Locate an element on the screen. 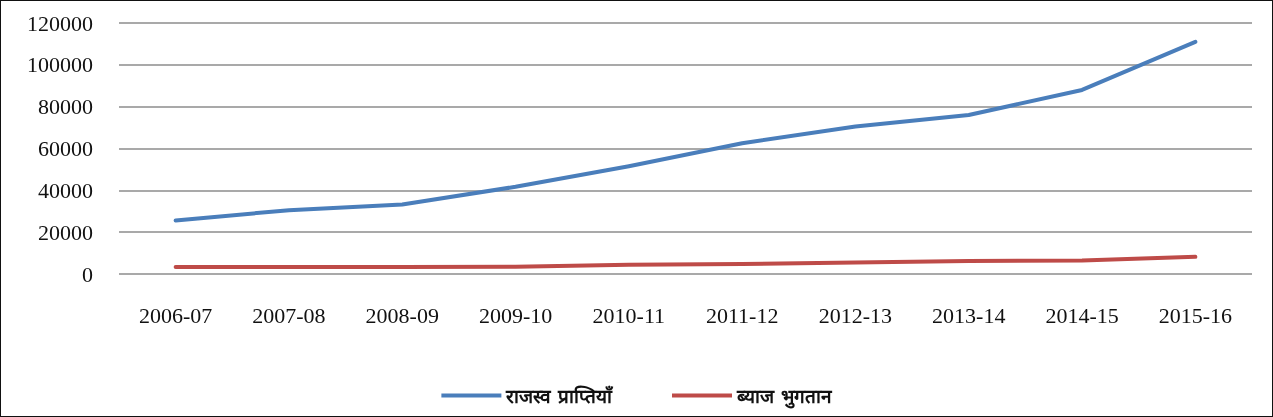  y-tick-label: 60000 is located at coordinates (65, 148).